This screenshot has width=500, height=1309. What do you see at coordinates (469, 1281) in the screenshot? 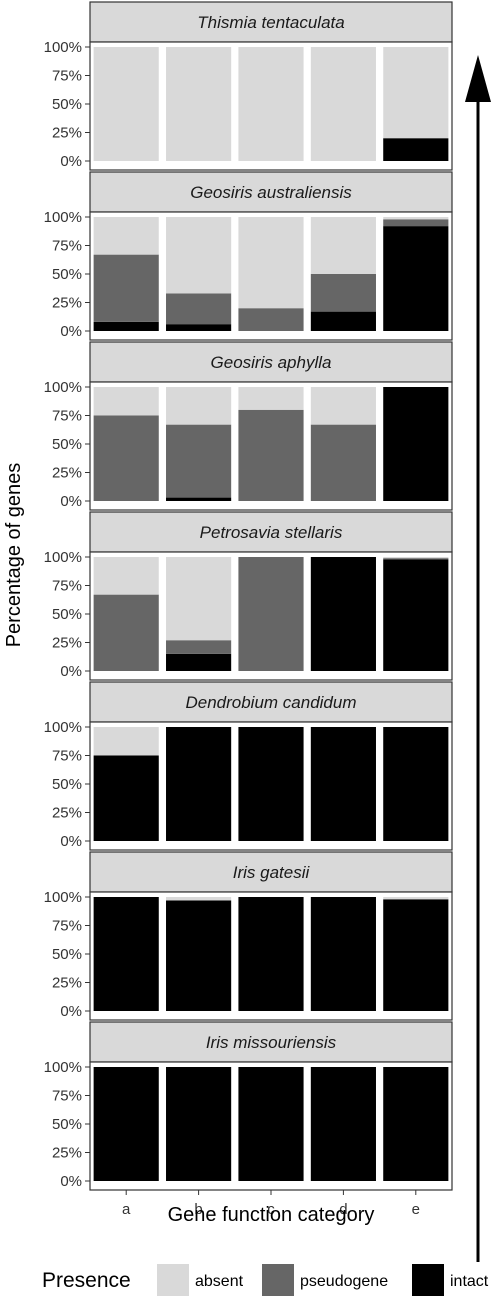
I see `legend-label-intact: intact` at bounding box center [469, 1281].